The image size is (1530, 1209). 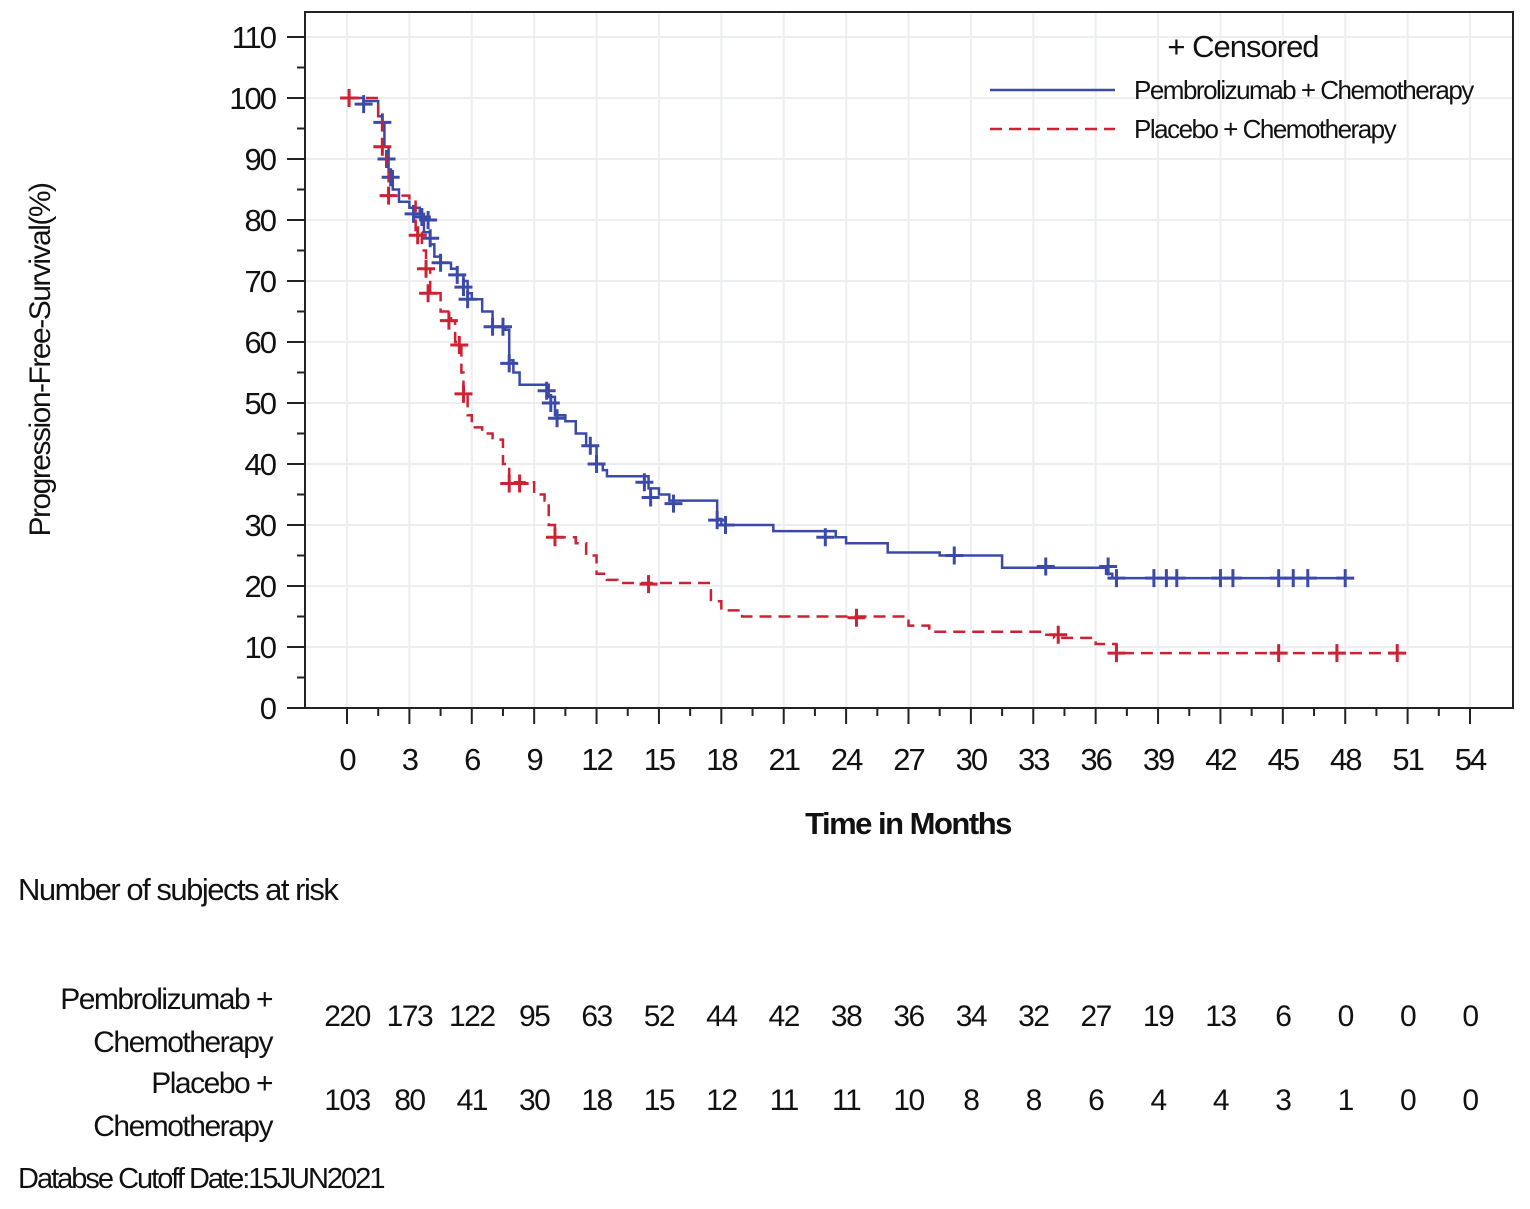 I want to click on risk-count: 173, so click(x=410, y=1016).